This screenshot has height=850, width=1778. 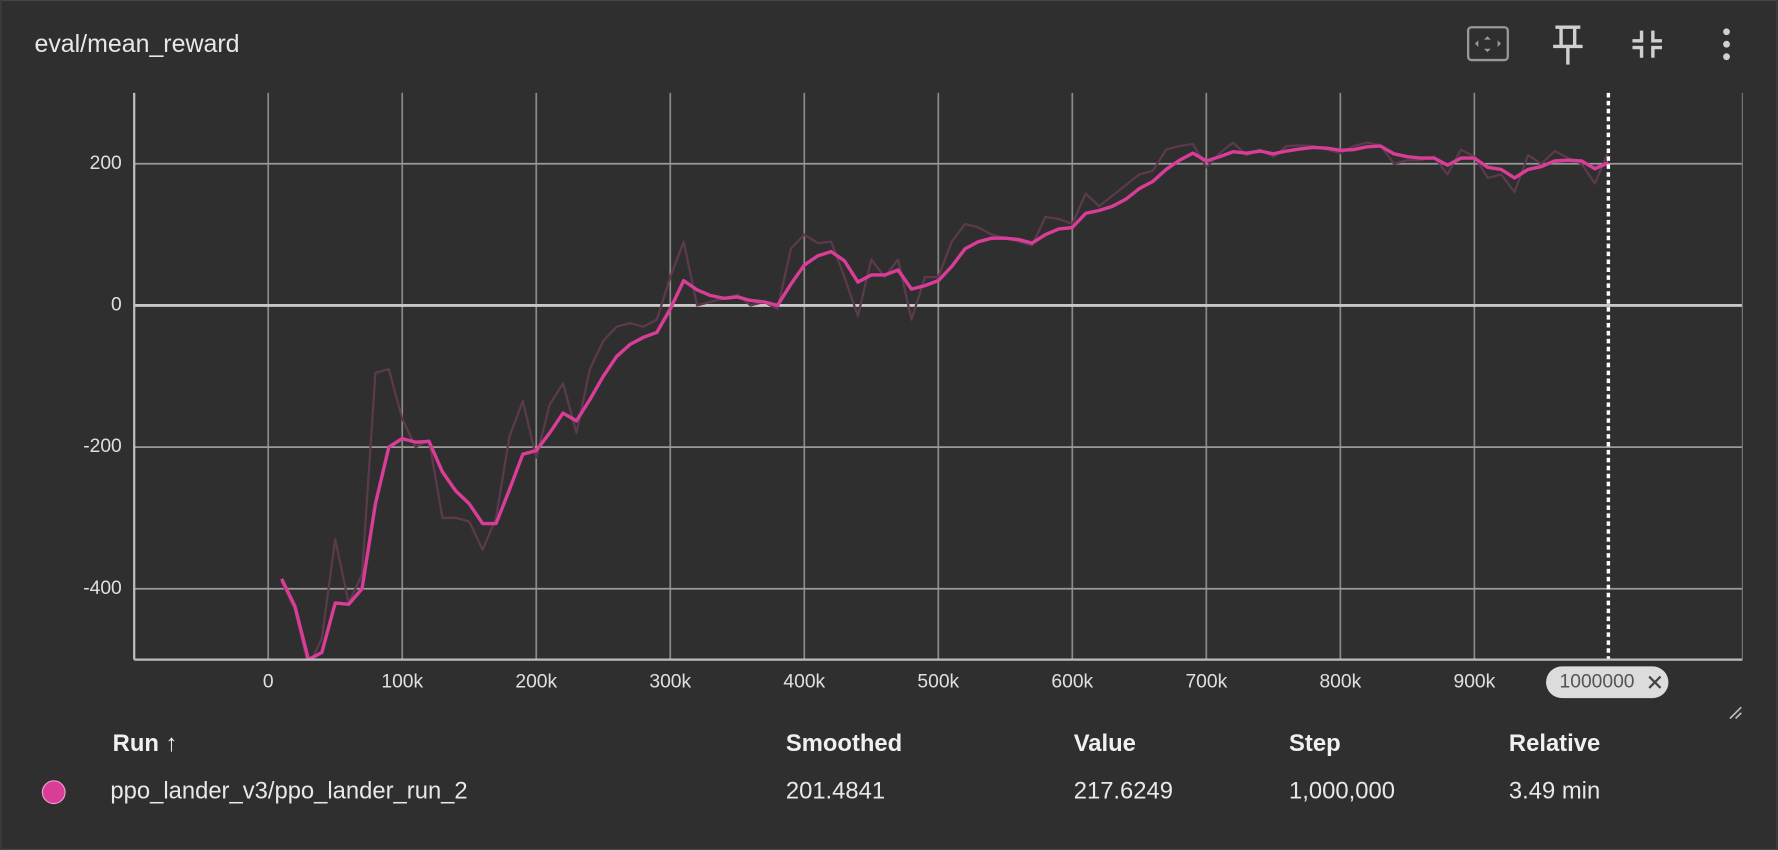 What do you see at coordinates (402, 681) in the screenshot?
I see `x-tick-label: 100k` at bounding box center [402, 681].